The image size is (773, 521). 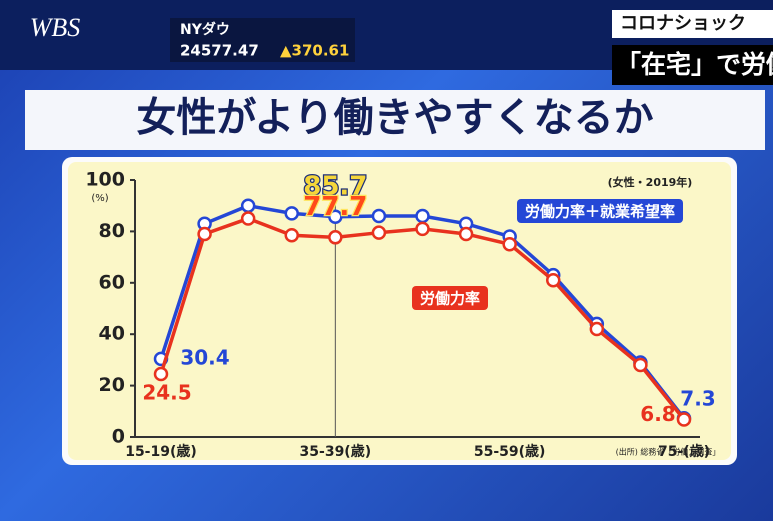 I want to click on headline: 「在宅」で労働, so click(x=694, y=64).